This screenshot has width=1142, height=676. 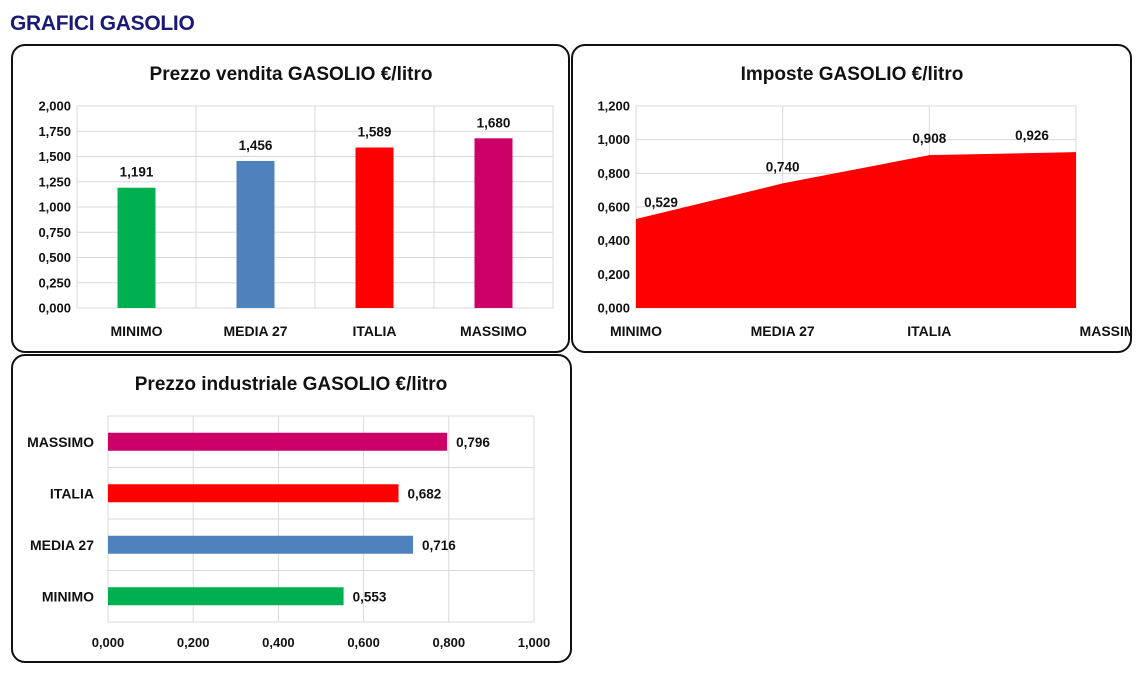 I want to click on page-title: GRAFICI GASOLIO, so click(x=102, y=23).